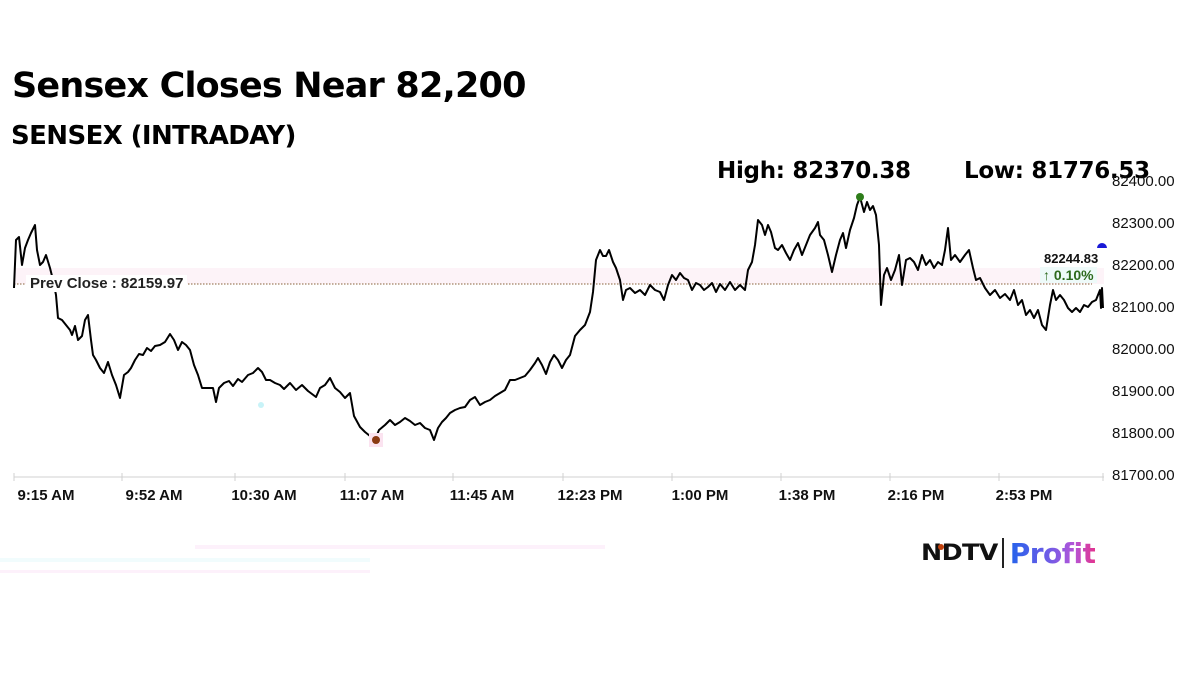  Describe the element at coordinates (1057, 171) in the screenshot. I see `low-value-label: Low: 81776.53` at that location.